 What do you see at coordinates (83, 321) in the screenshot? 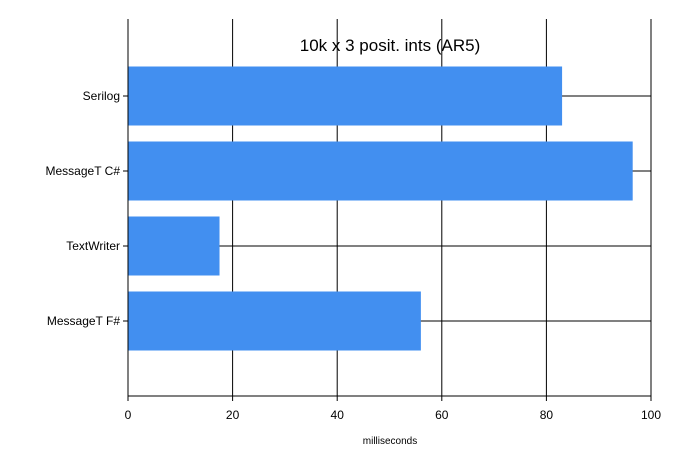
I see `category-label: MessageT F#` at bounding box center [83, 321].